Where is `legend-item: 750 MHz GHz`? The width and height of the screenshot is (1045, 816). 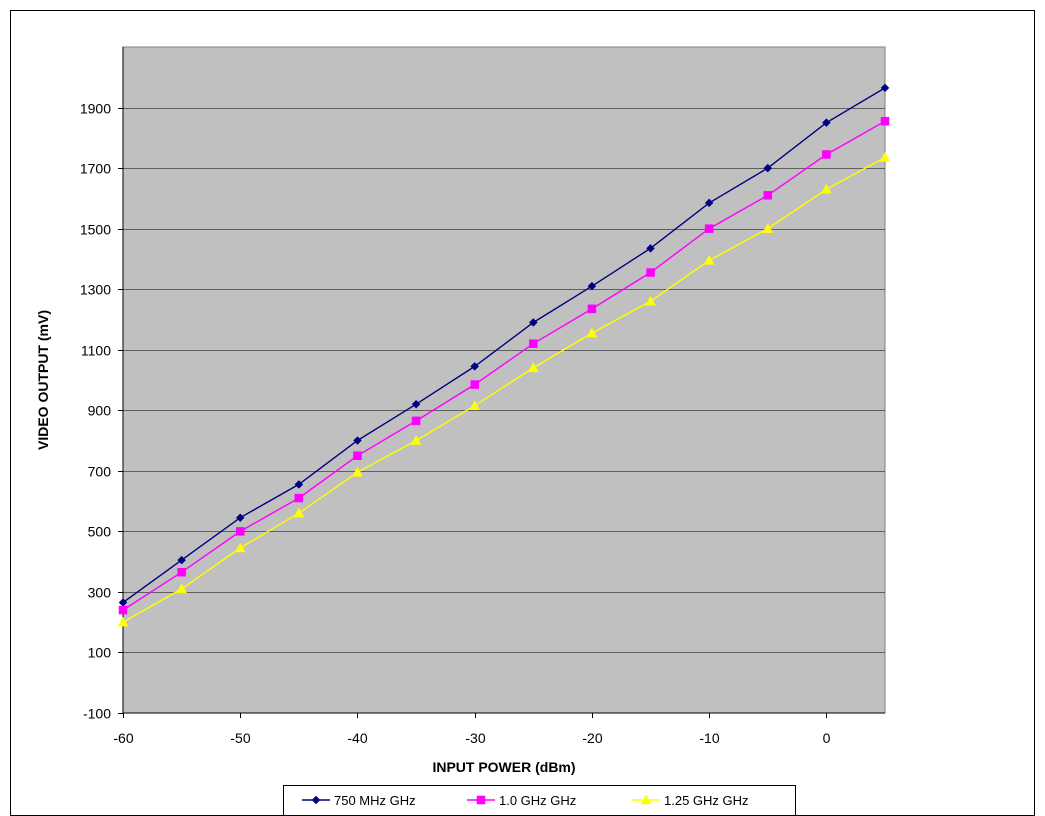
legend-item: 750 MHz GHz is located at coordinates (359, 800).